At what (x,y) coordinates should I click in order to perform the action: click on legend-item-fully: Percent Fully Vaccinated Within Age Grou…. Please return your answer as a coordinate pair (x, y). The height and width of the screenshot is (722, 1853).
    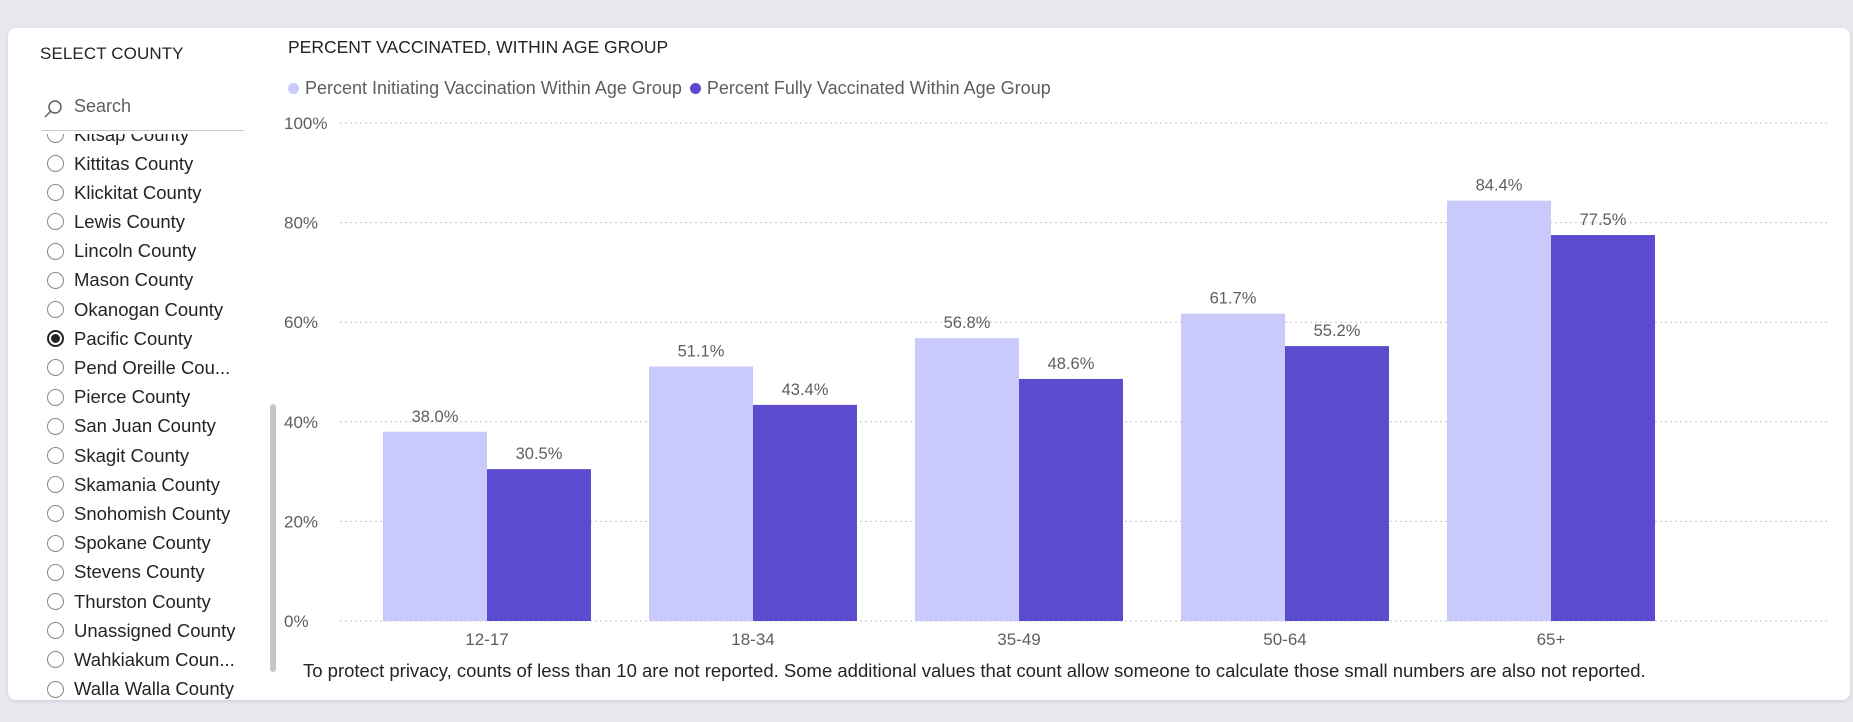
    Looking at the image, I should click on (870, 88).